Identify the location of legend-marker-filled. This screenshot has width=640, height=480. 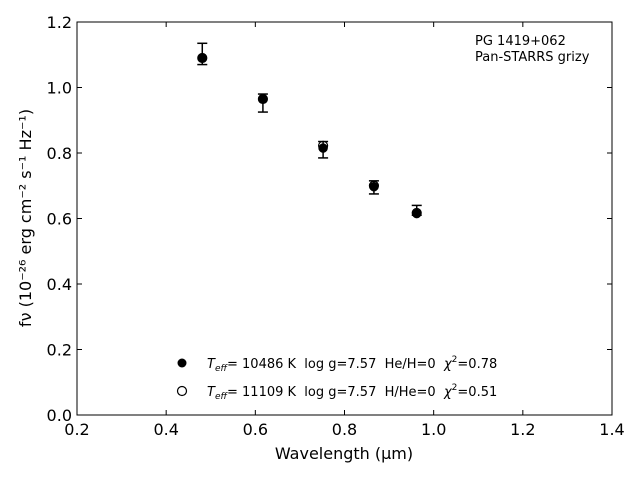
(182, 363).